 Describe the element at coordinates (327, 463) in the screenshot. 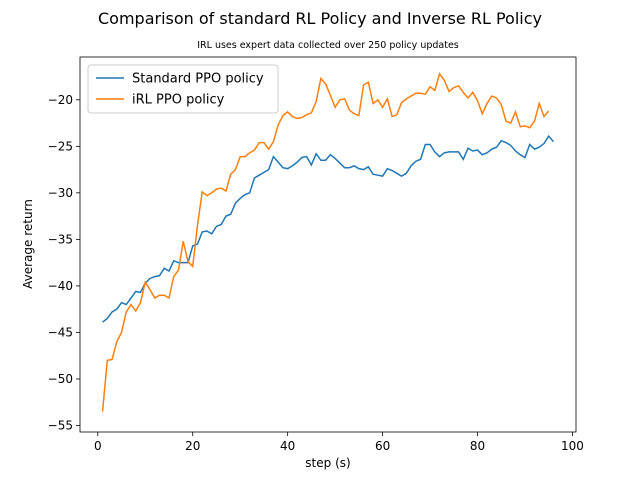

I see `x-axis-label: step (s)` at that location.